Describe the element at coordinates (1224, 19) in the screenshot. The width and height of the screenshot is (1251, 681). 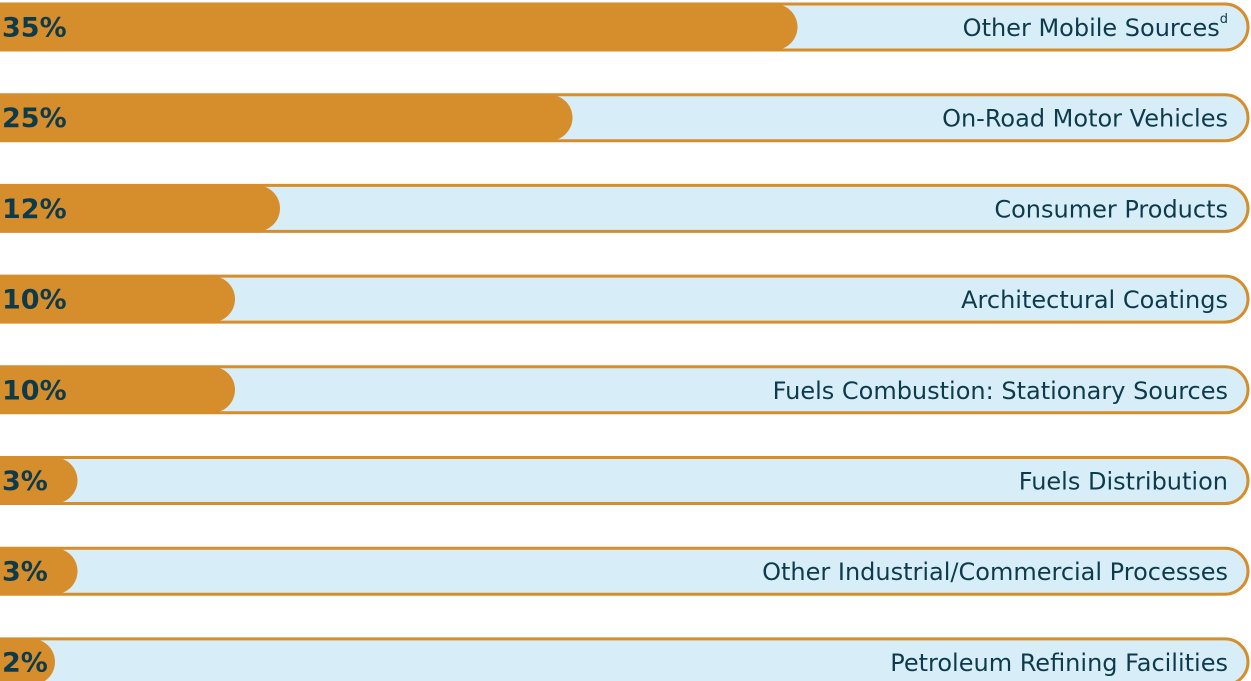
I see `footnote-mark: d` at that location.